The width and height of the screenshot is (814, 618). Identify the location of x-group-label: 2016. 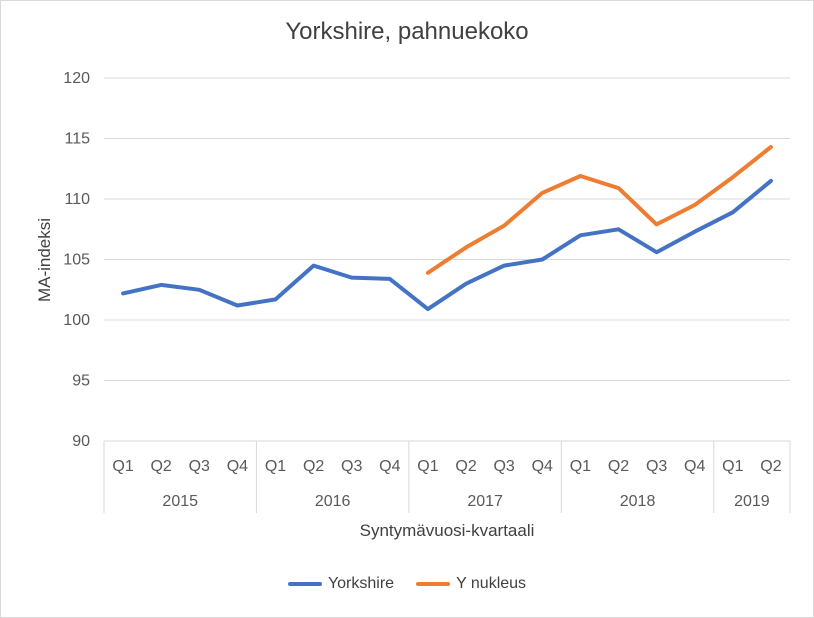
(333, 501).